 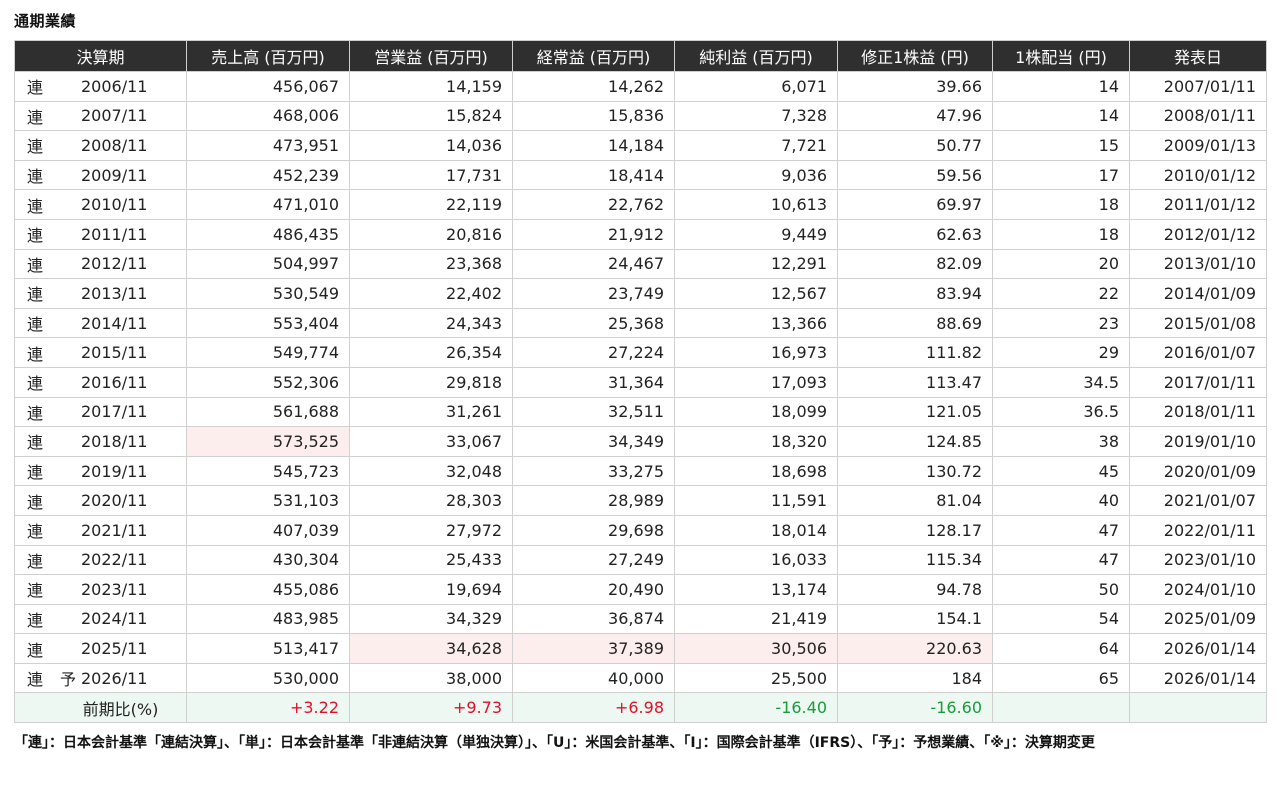 I want to click on announce-date-cell: 2016/01/07, so click(x=1198, y=352).